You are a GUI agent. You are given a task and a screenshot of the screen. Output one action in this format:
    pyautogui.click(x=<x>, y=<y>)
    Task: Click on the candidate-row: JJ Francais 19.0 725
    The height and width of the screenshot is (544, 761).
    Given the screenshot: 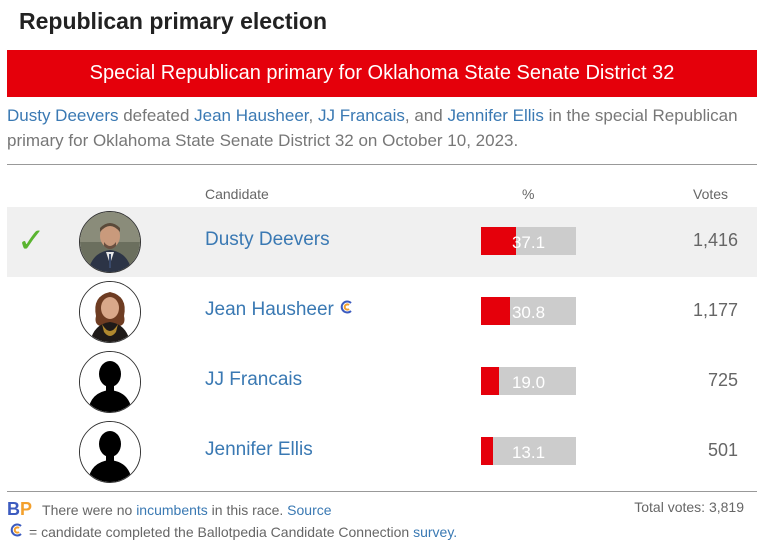 What is the action you would take?
    pyautogui.click(x=382, y=382)
    